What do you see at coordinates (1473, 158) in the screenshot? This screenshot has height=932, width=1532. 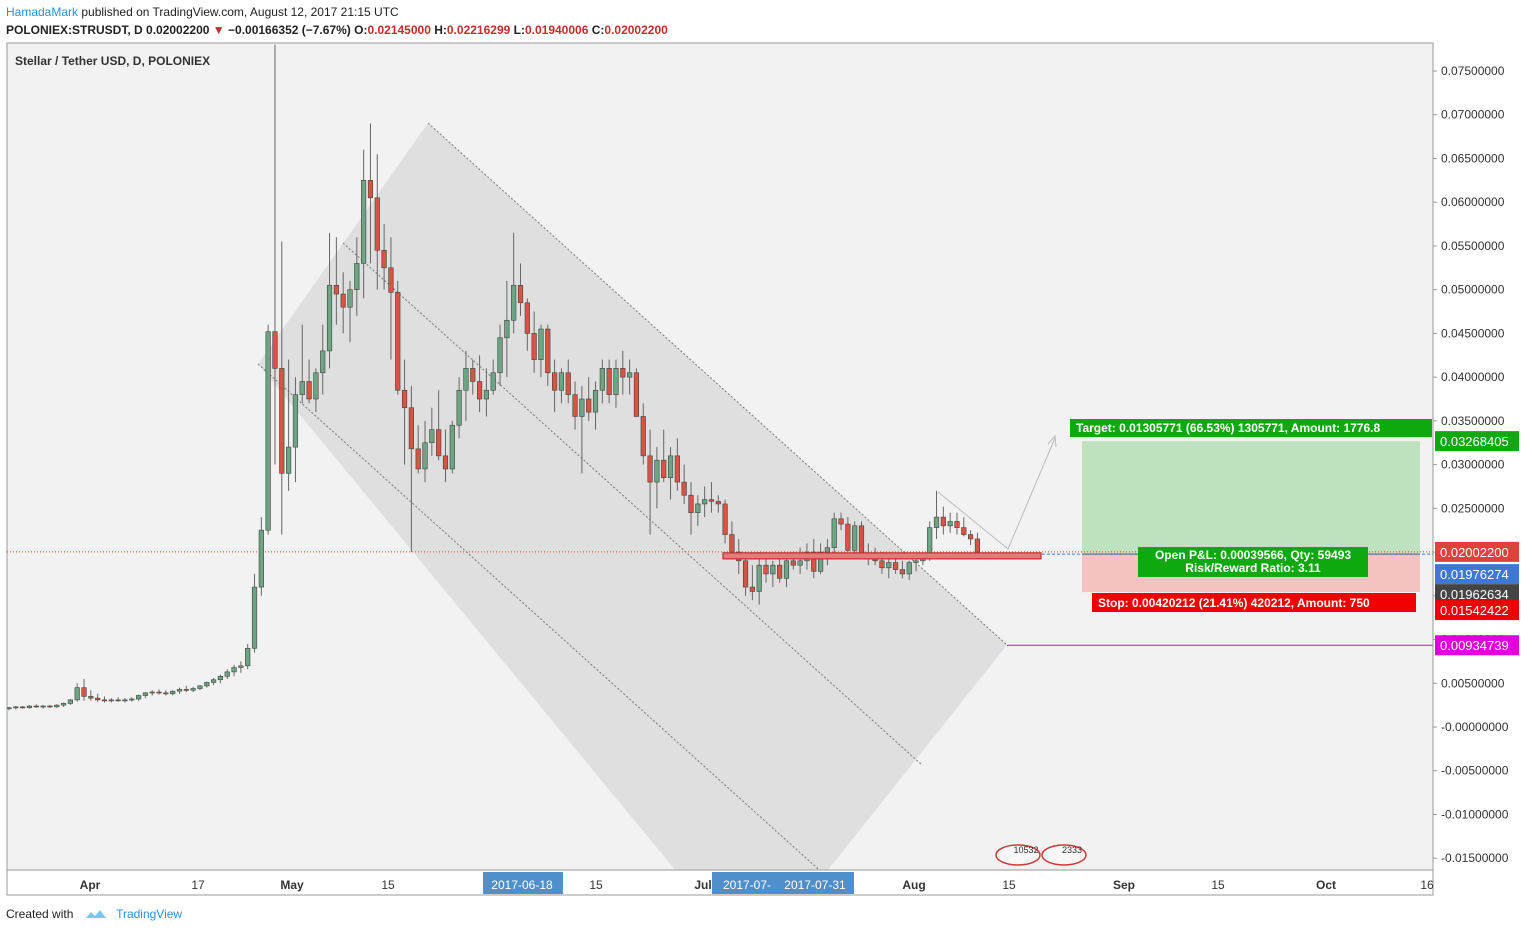 I see `y-tick-label: 0.06500000` at bounding box center [1473, 158].